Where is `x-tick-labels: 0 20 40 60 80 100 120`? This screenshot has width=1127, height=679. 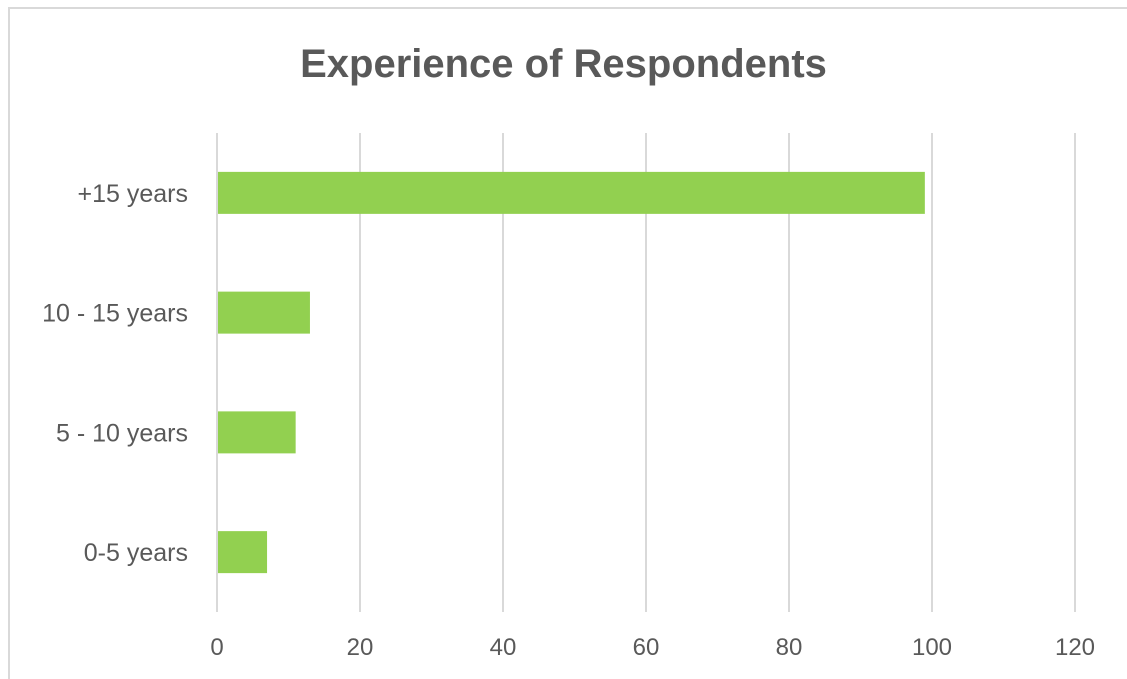
x-tick-labels: 0 20 40 60 80 100 120 is located at coordinates (652, 647).